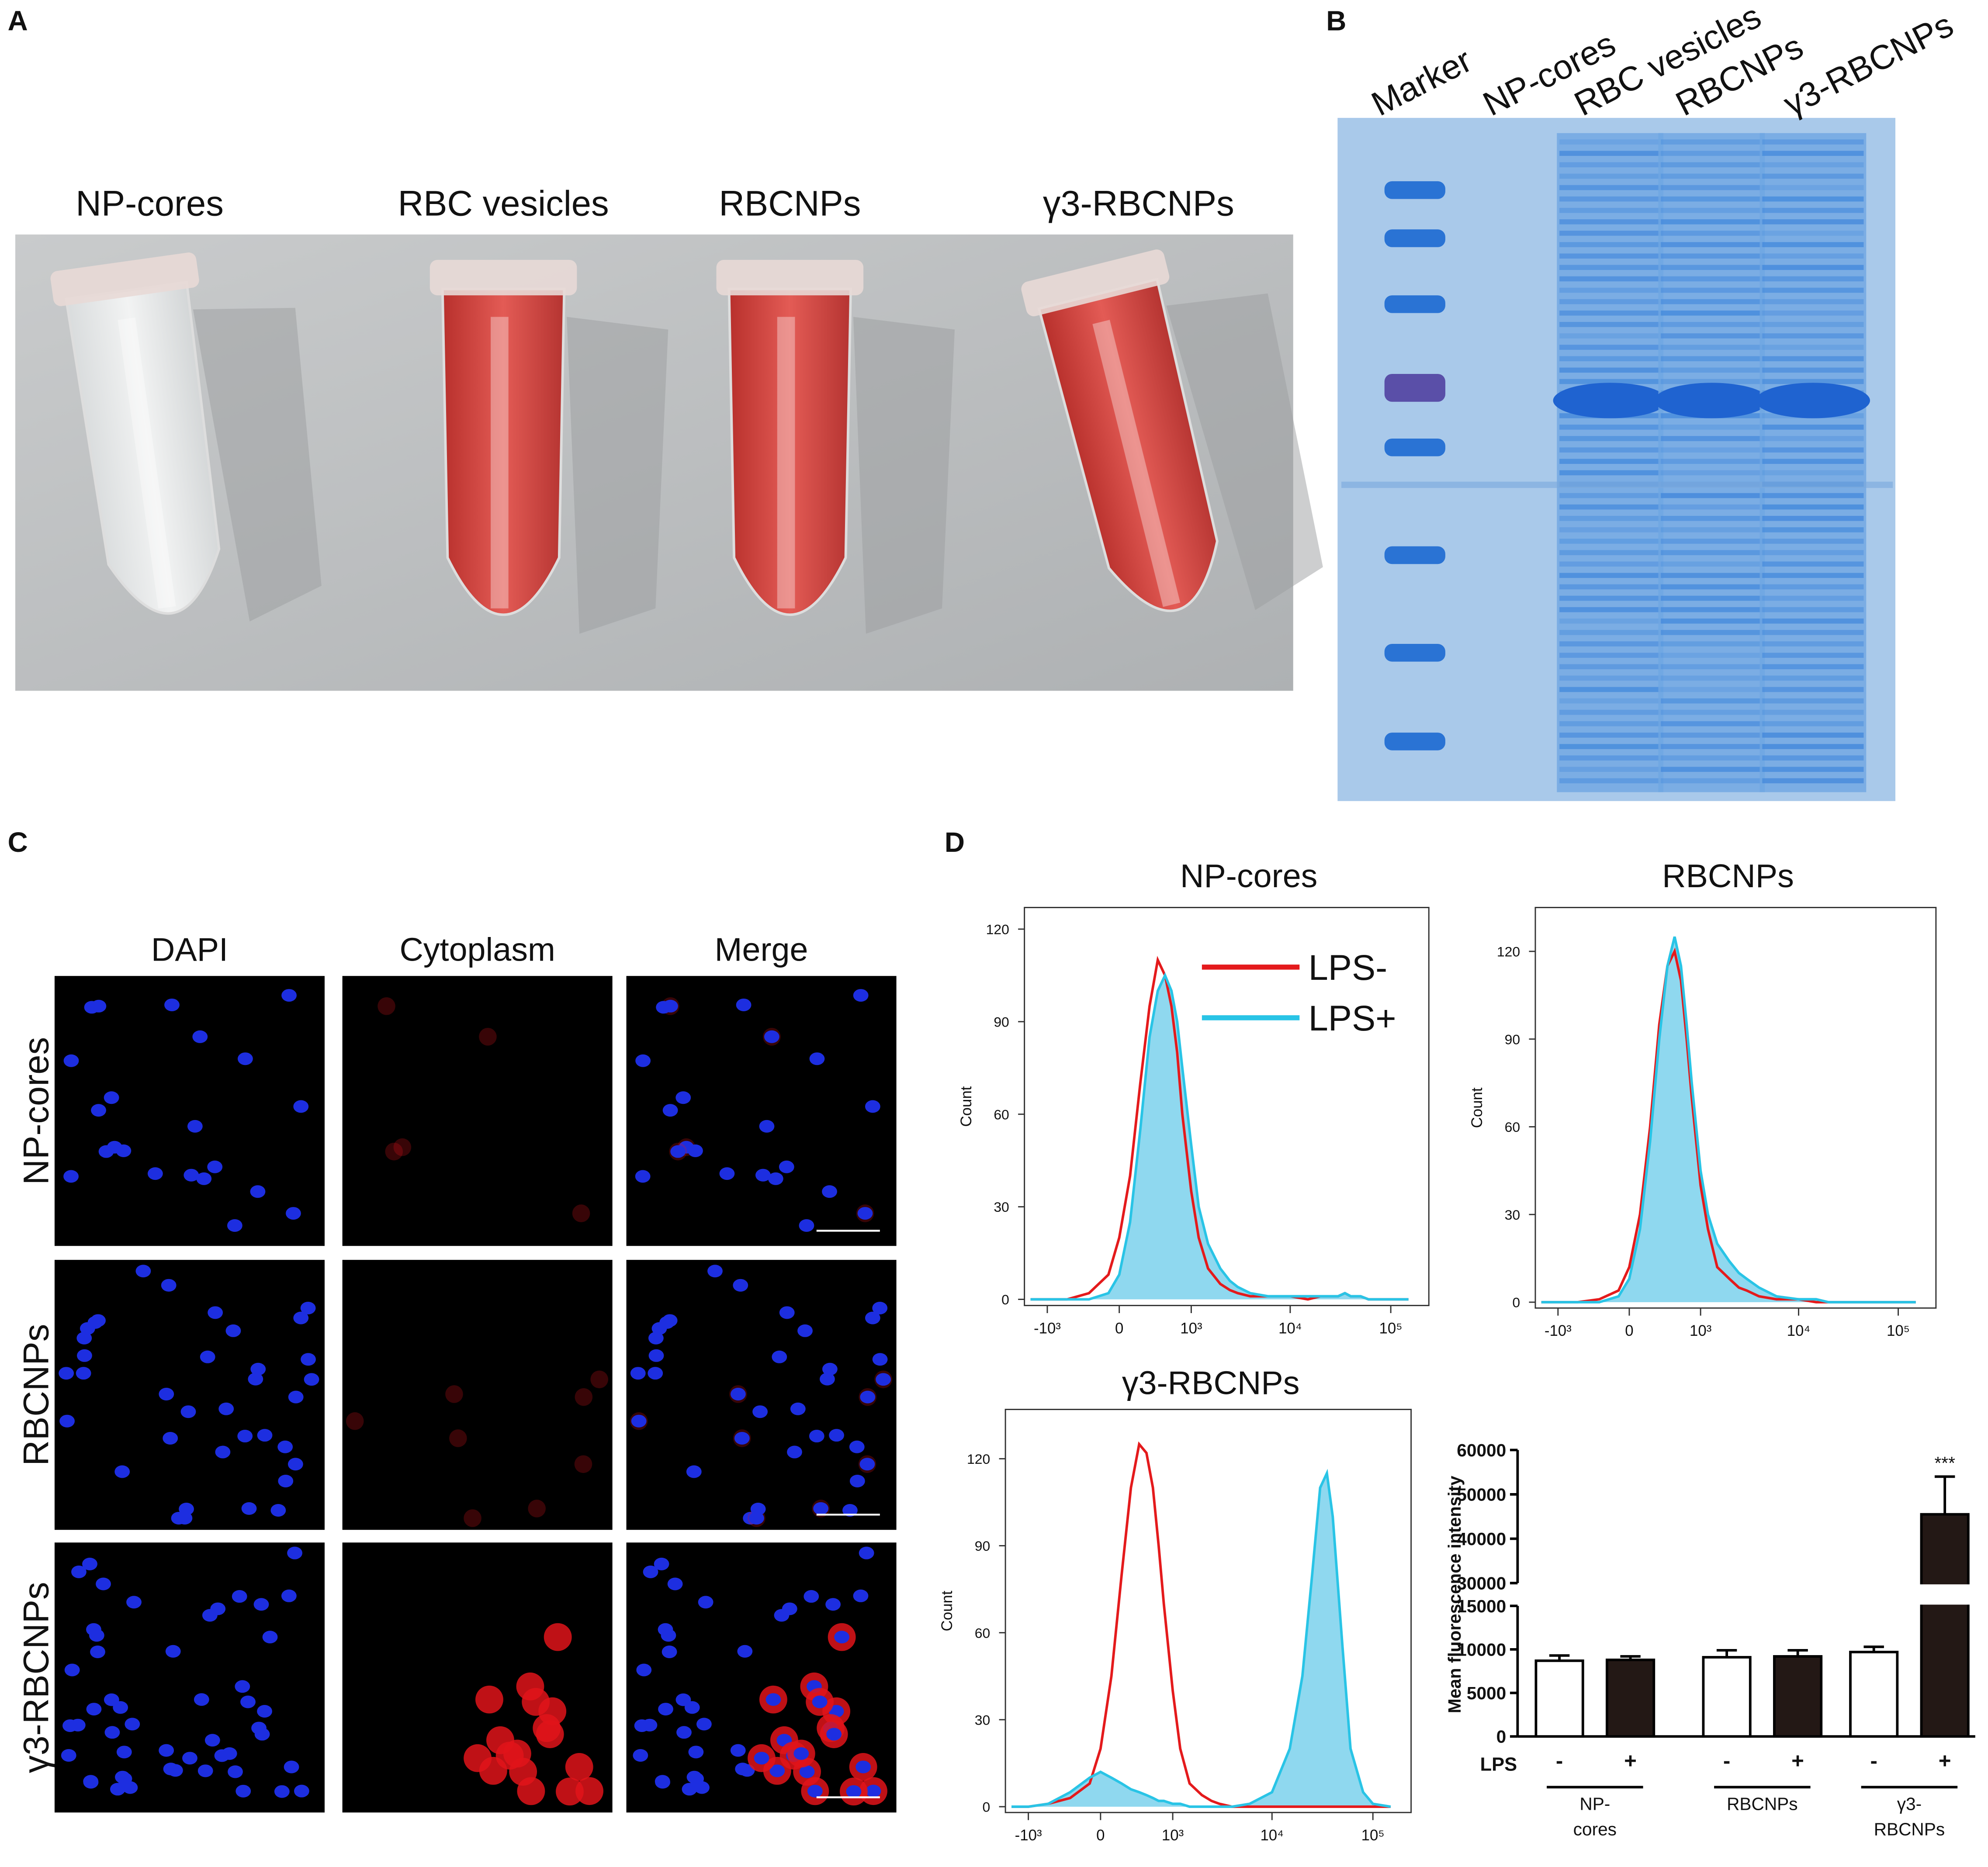 This screenshot has width=1988, height=1867. Describe the element at coordinates (1594, 1804) in the screenshot. I see `x-tick-label: NP-` at that location.